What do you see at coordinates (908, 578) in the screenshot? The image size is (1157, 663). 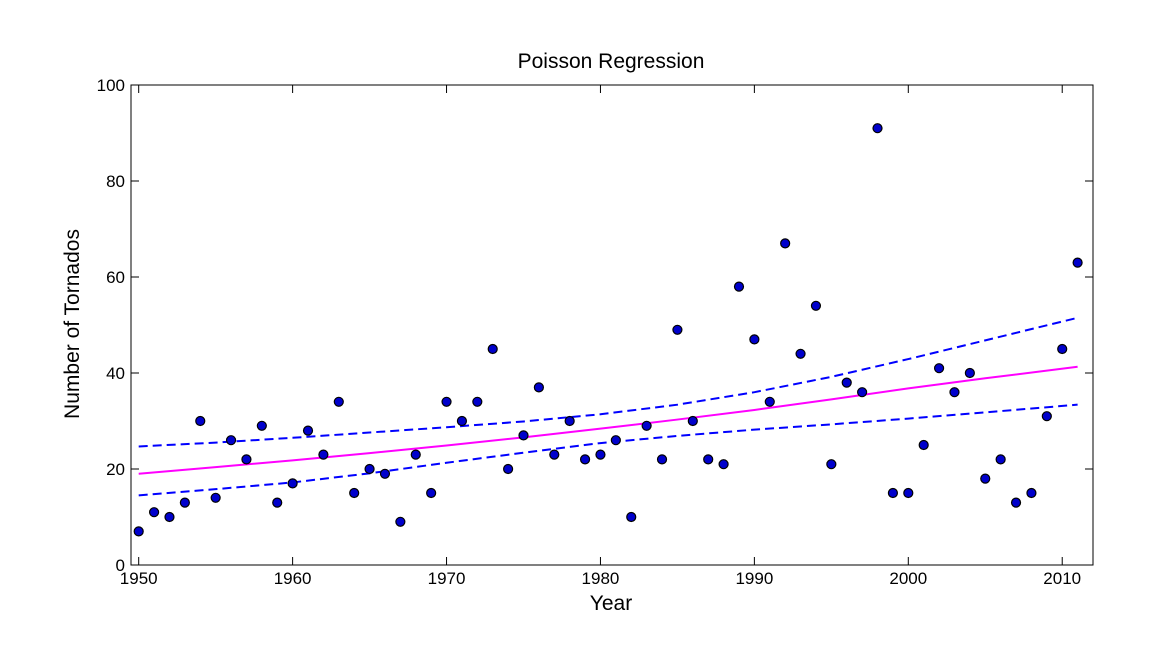 I see `x-tick-label: 2000` at bounding box center [908, 578].